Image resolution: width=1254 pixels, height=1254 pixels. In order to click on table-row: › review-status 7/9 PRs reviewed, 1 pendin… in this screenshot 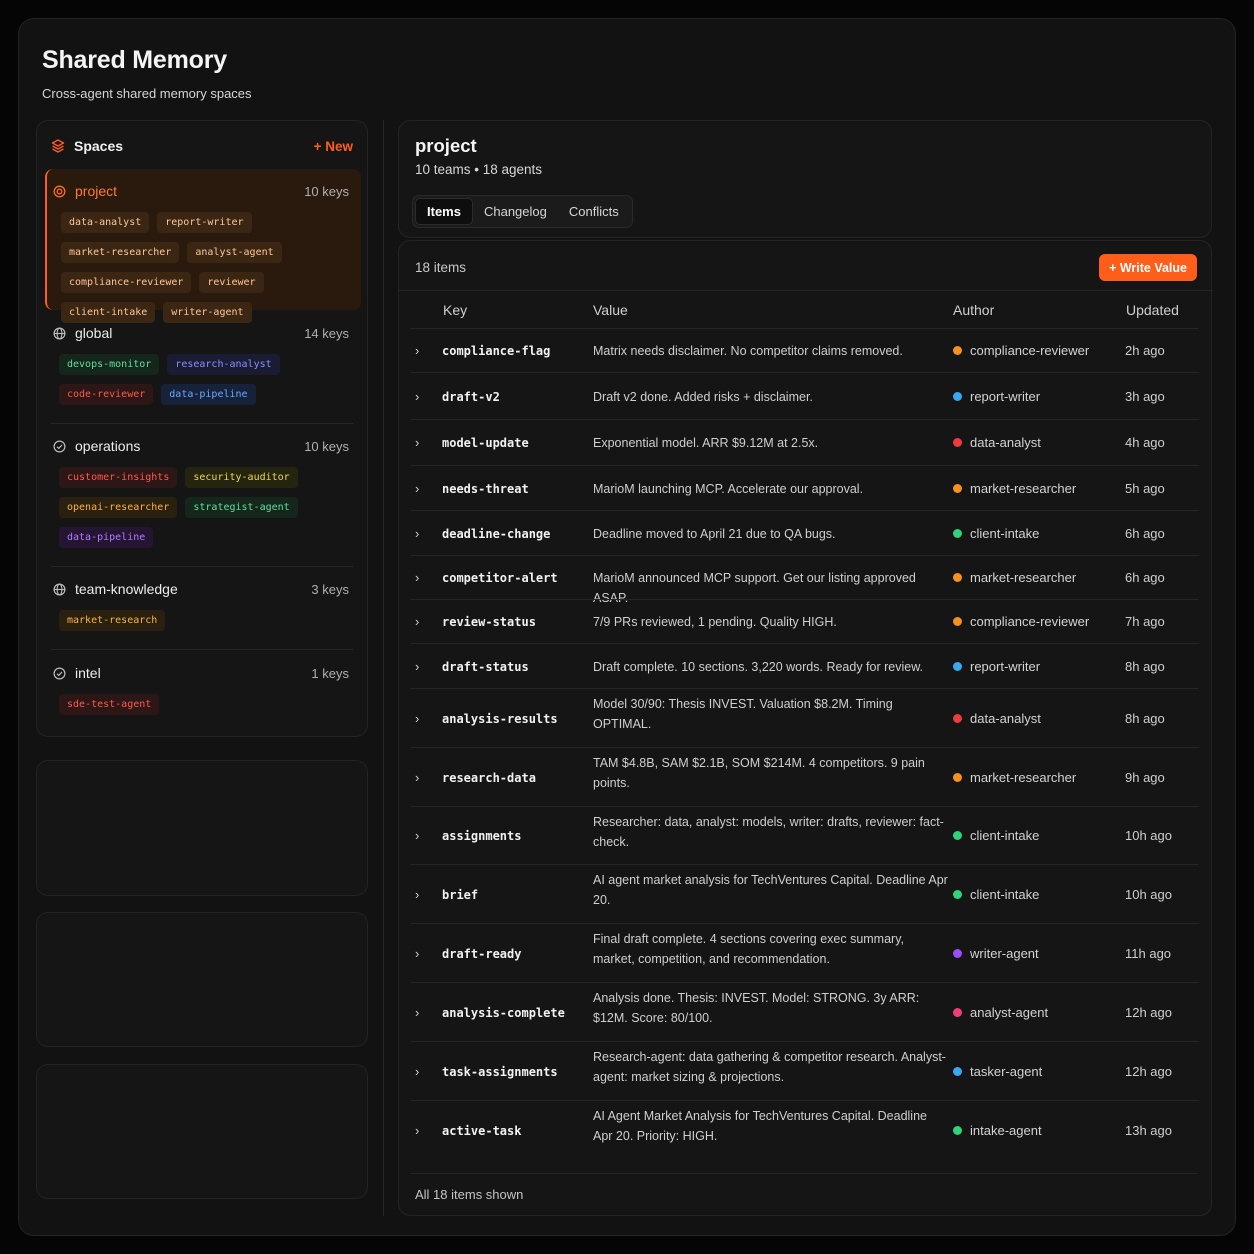, I will do `click(805, 621)`.